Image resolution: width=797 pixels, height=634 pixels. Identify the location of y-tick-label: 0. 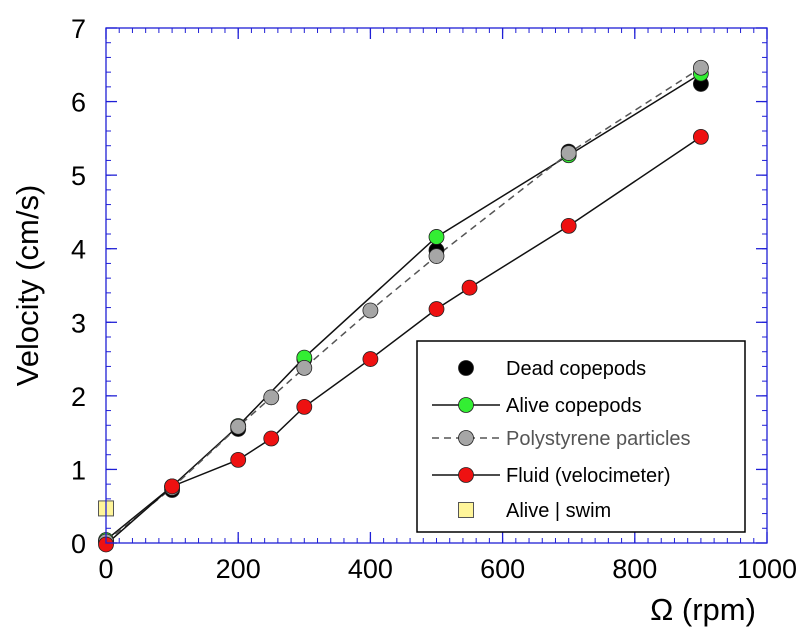
(78, 544).